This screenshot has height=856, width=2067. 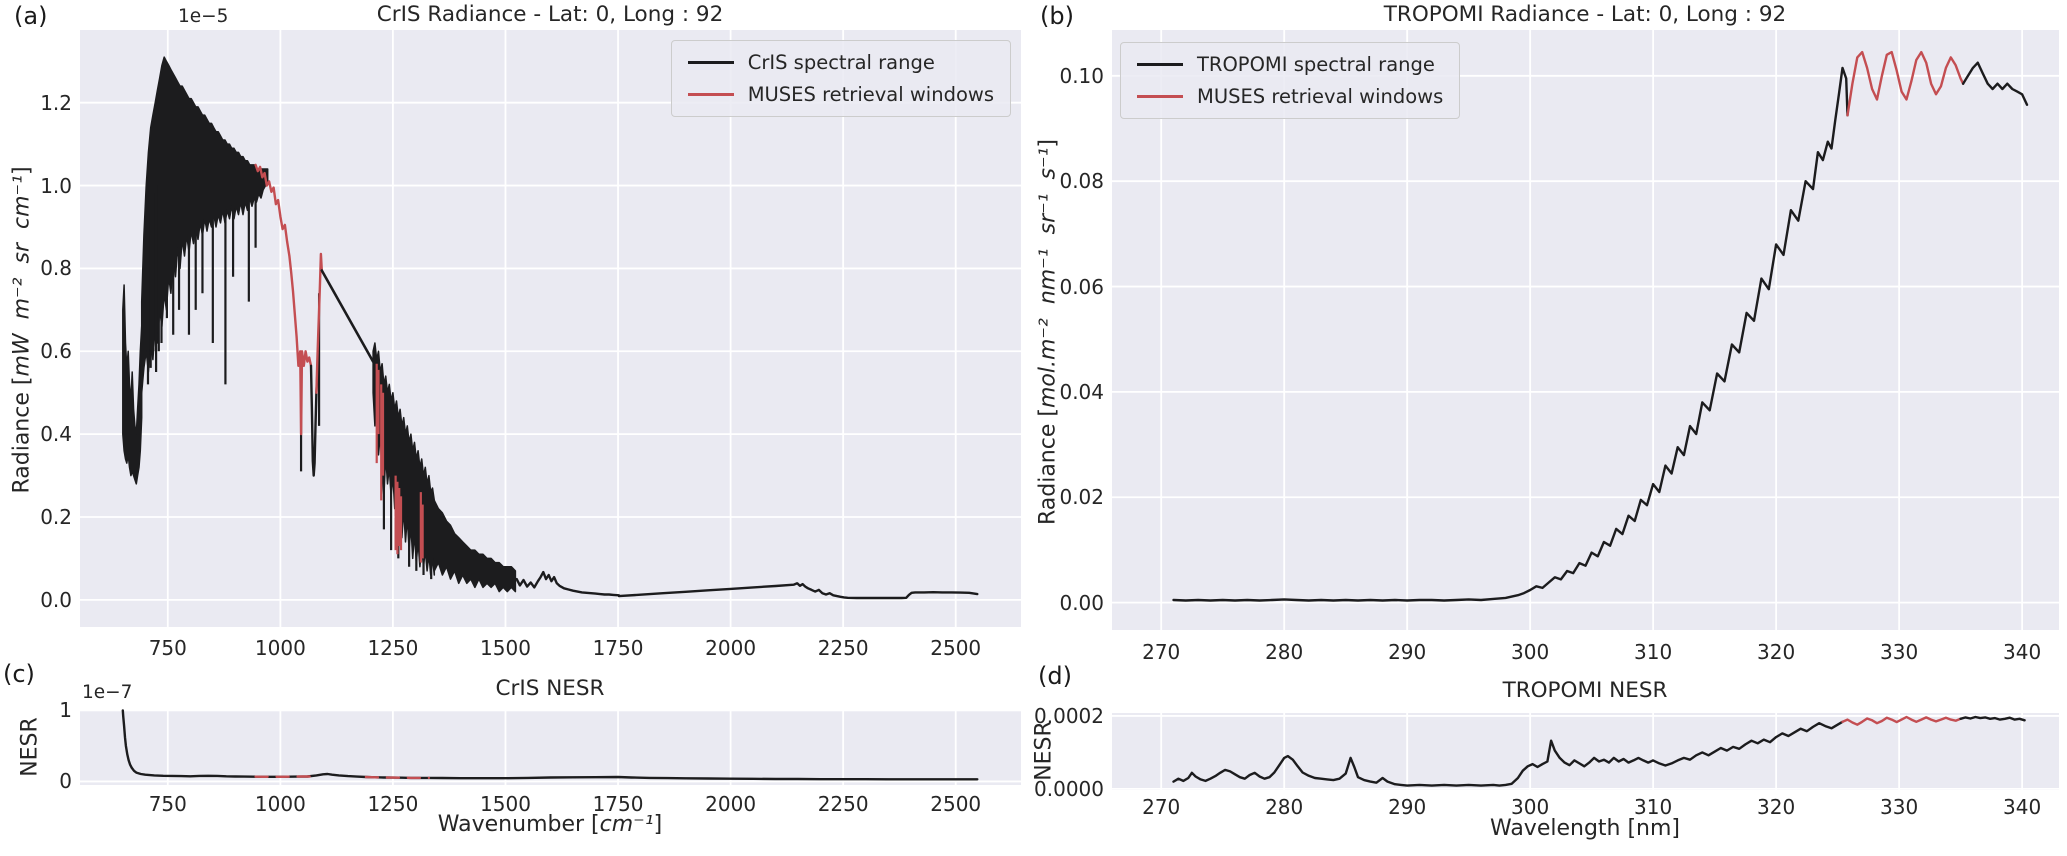 I want to click on y-tick-label: 1.0, so click(x=56, y=185).